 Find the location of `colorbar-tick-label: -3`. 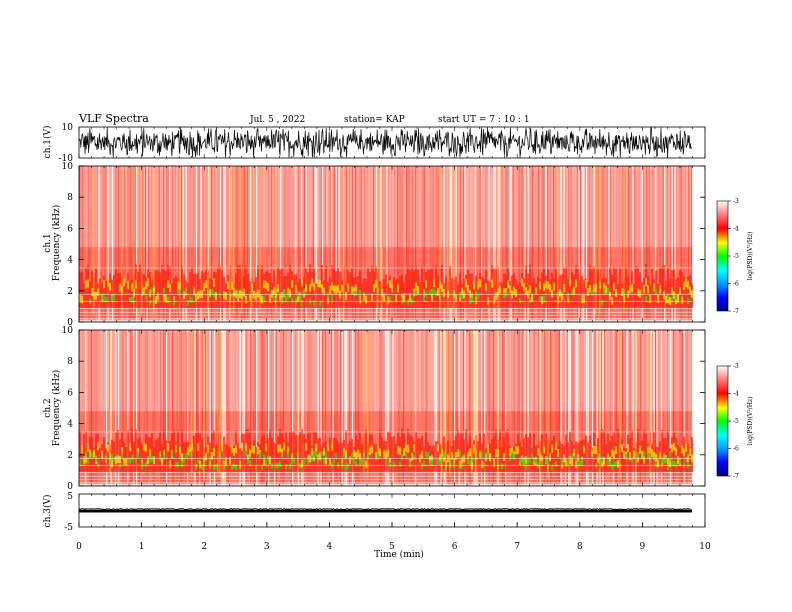

colorbar-tick-label: -3 is located at coordinates (736, 366).